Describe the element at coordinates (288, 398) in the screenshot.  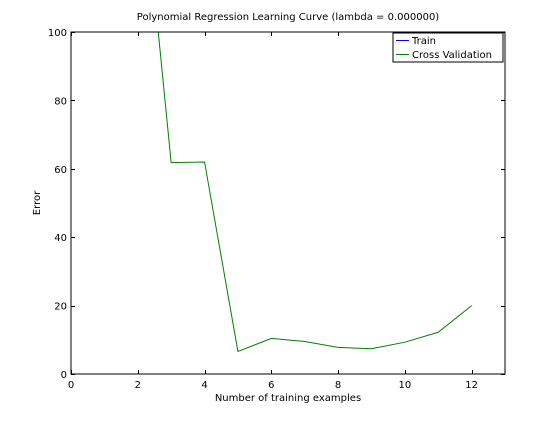
I see `x-axis-label: Number of training examples` at that location.